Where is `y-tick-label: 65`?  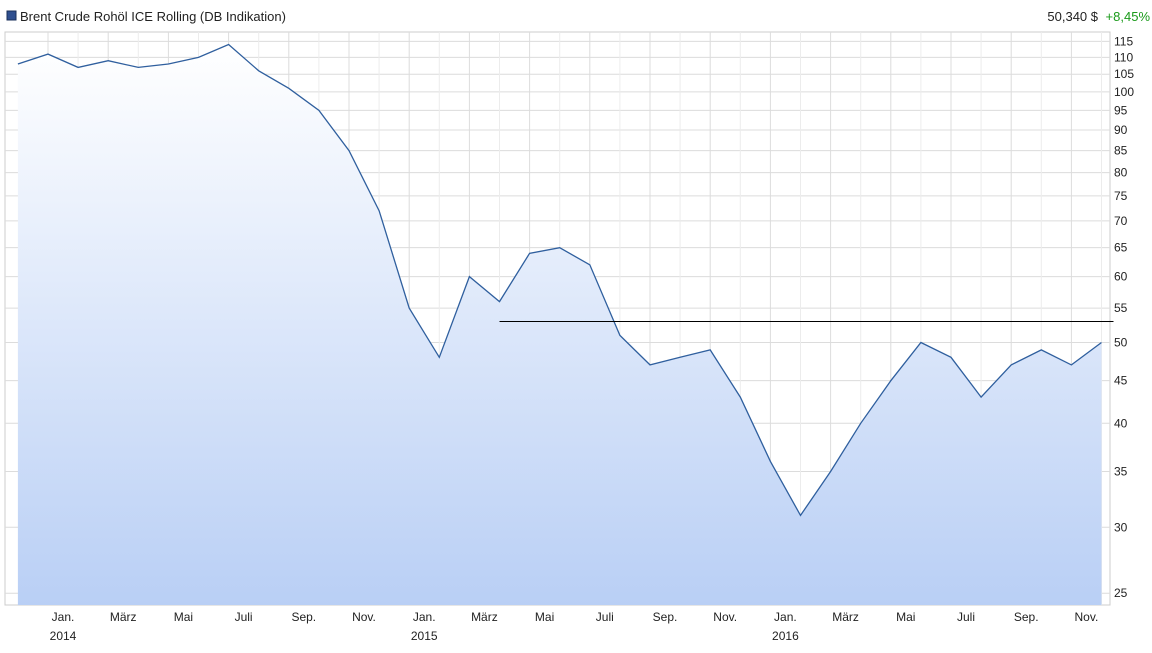
y-tick-label: 65 is located at coordinates (1121, 248).